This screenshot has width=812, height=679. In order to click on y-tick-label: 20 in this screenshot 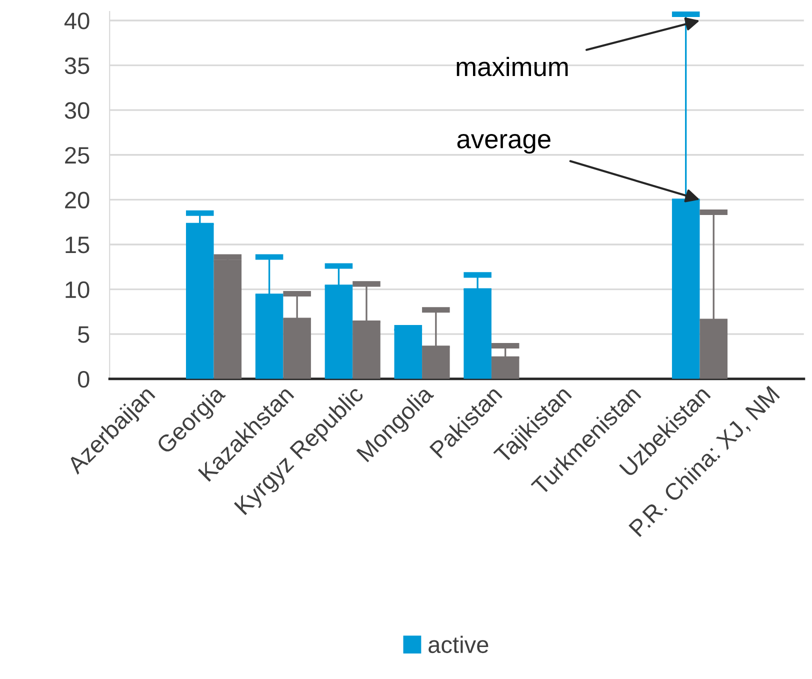, I will do `click(77, 200)`.